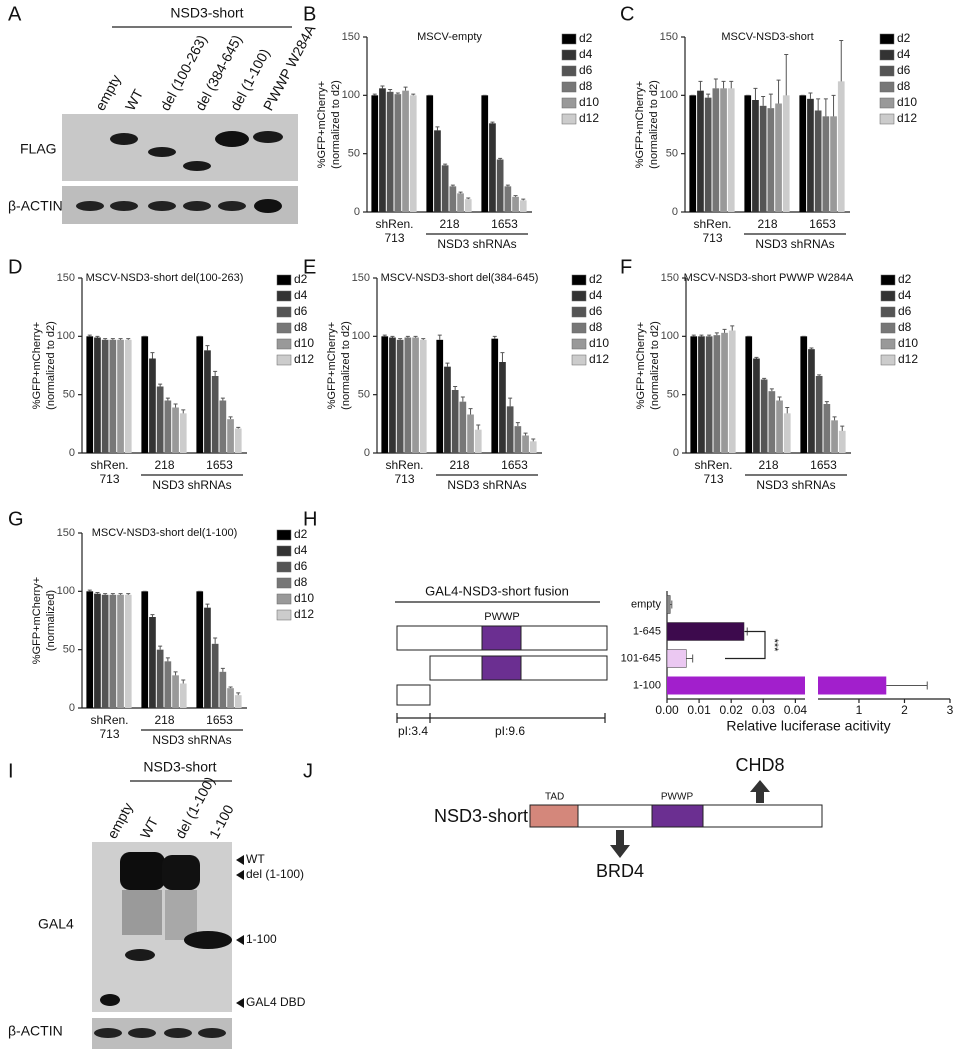 This screenshot has height=1050, width=955. Describe the element at coordinates (255, 859) in the screenshot. I see `marker-label: WT` at that location.